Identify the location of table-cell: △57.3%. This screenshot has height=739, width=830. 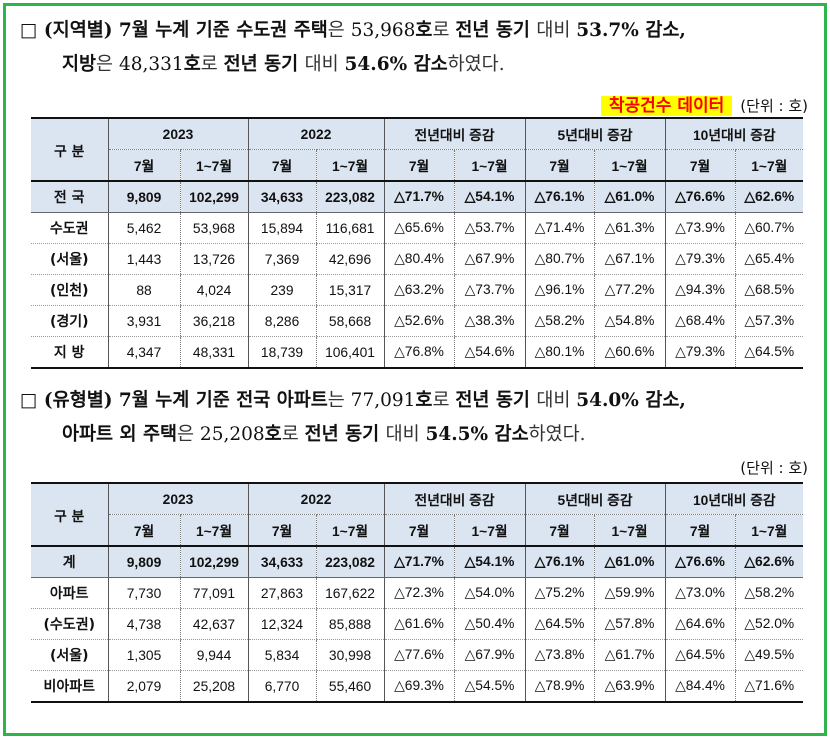
(769, 321).